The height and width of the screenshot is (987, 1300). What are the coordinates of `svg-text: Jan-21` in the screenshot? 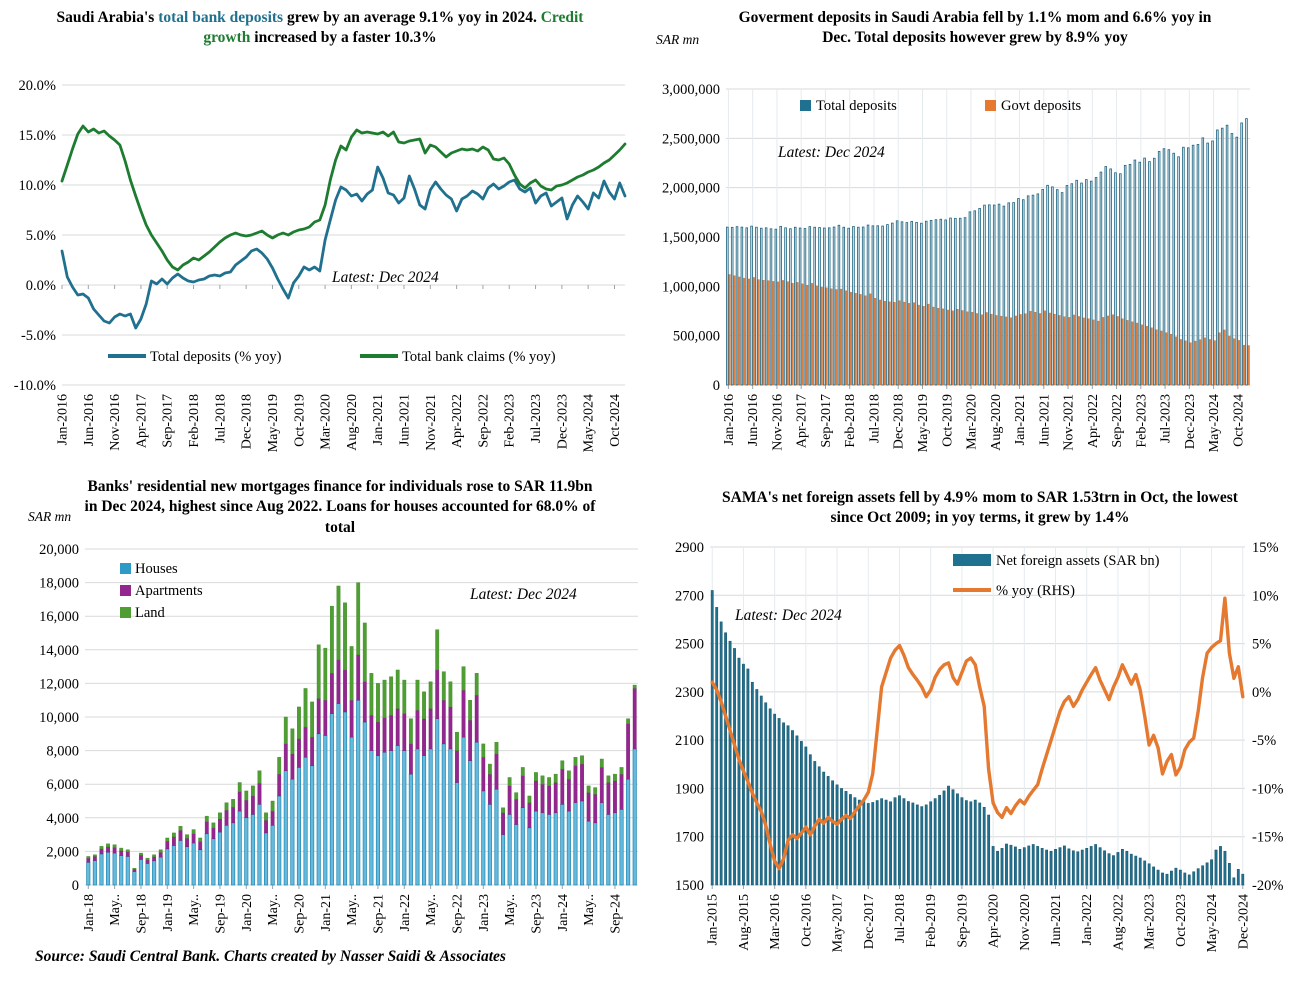 It's located at (326, 912).